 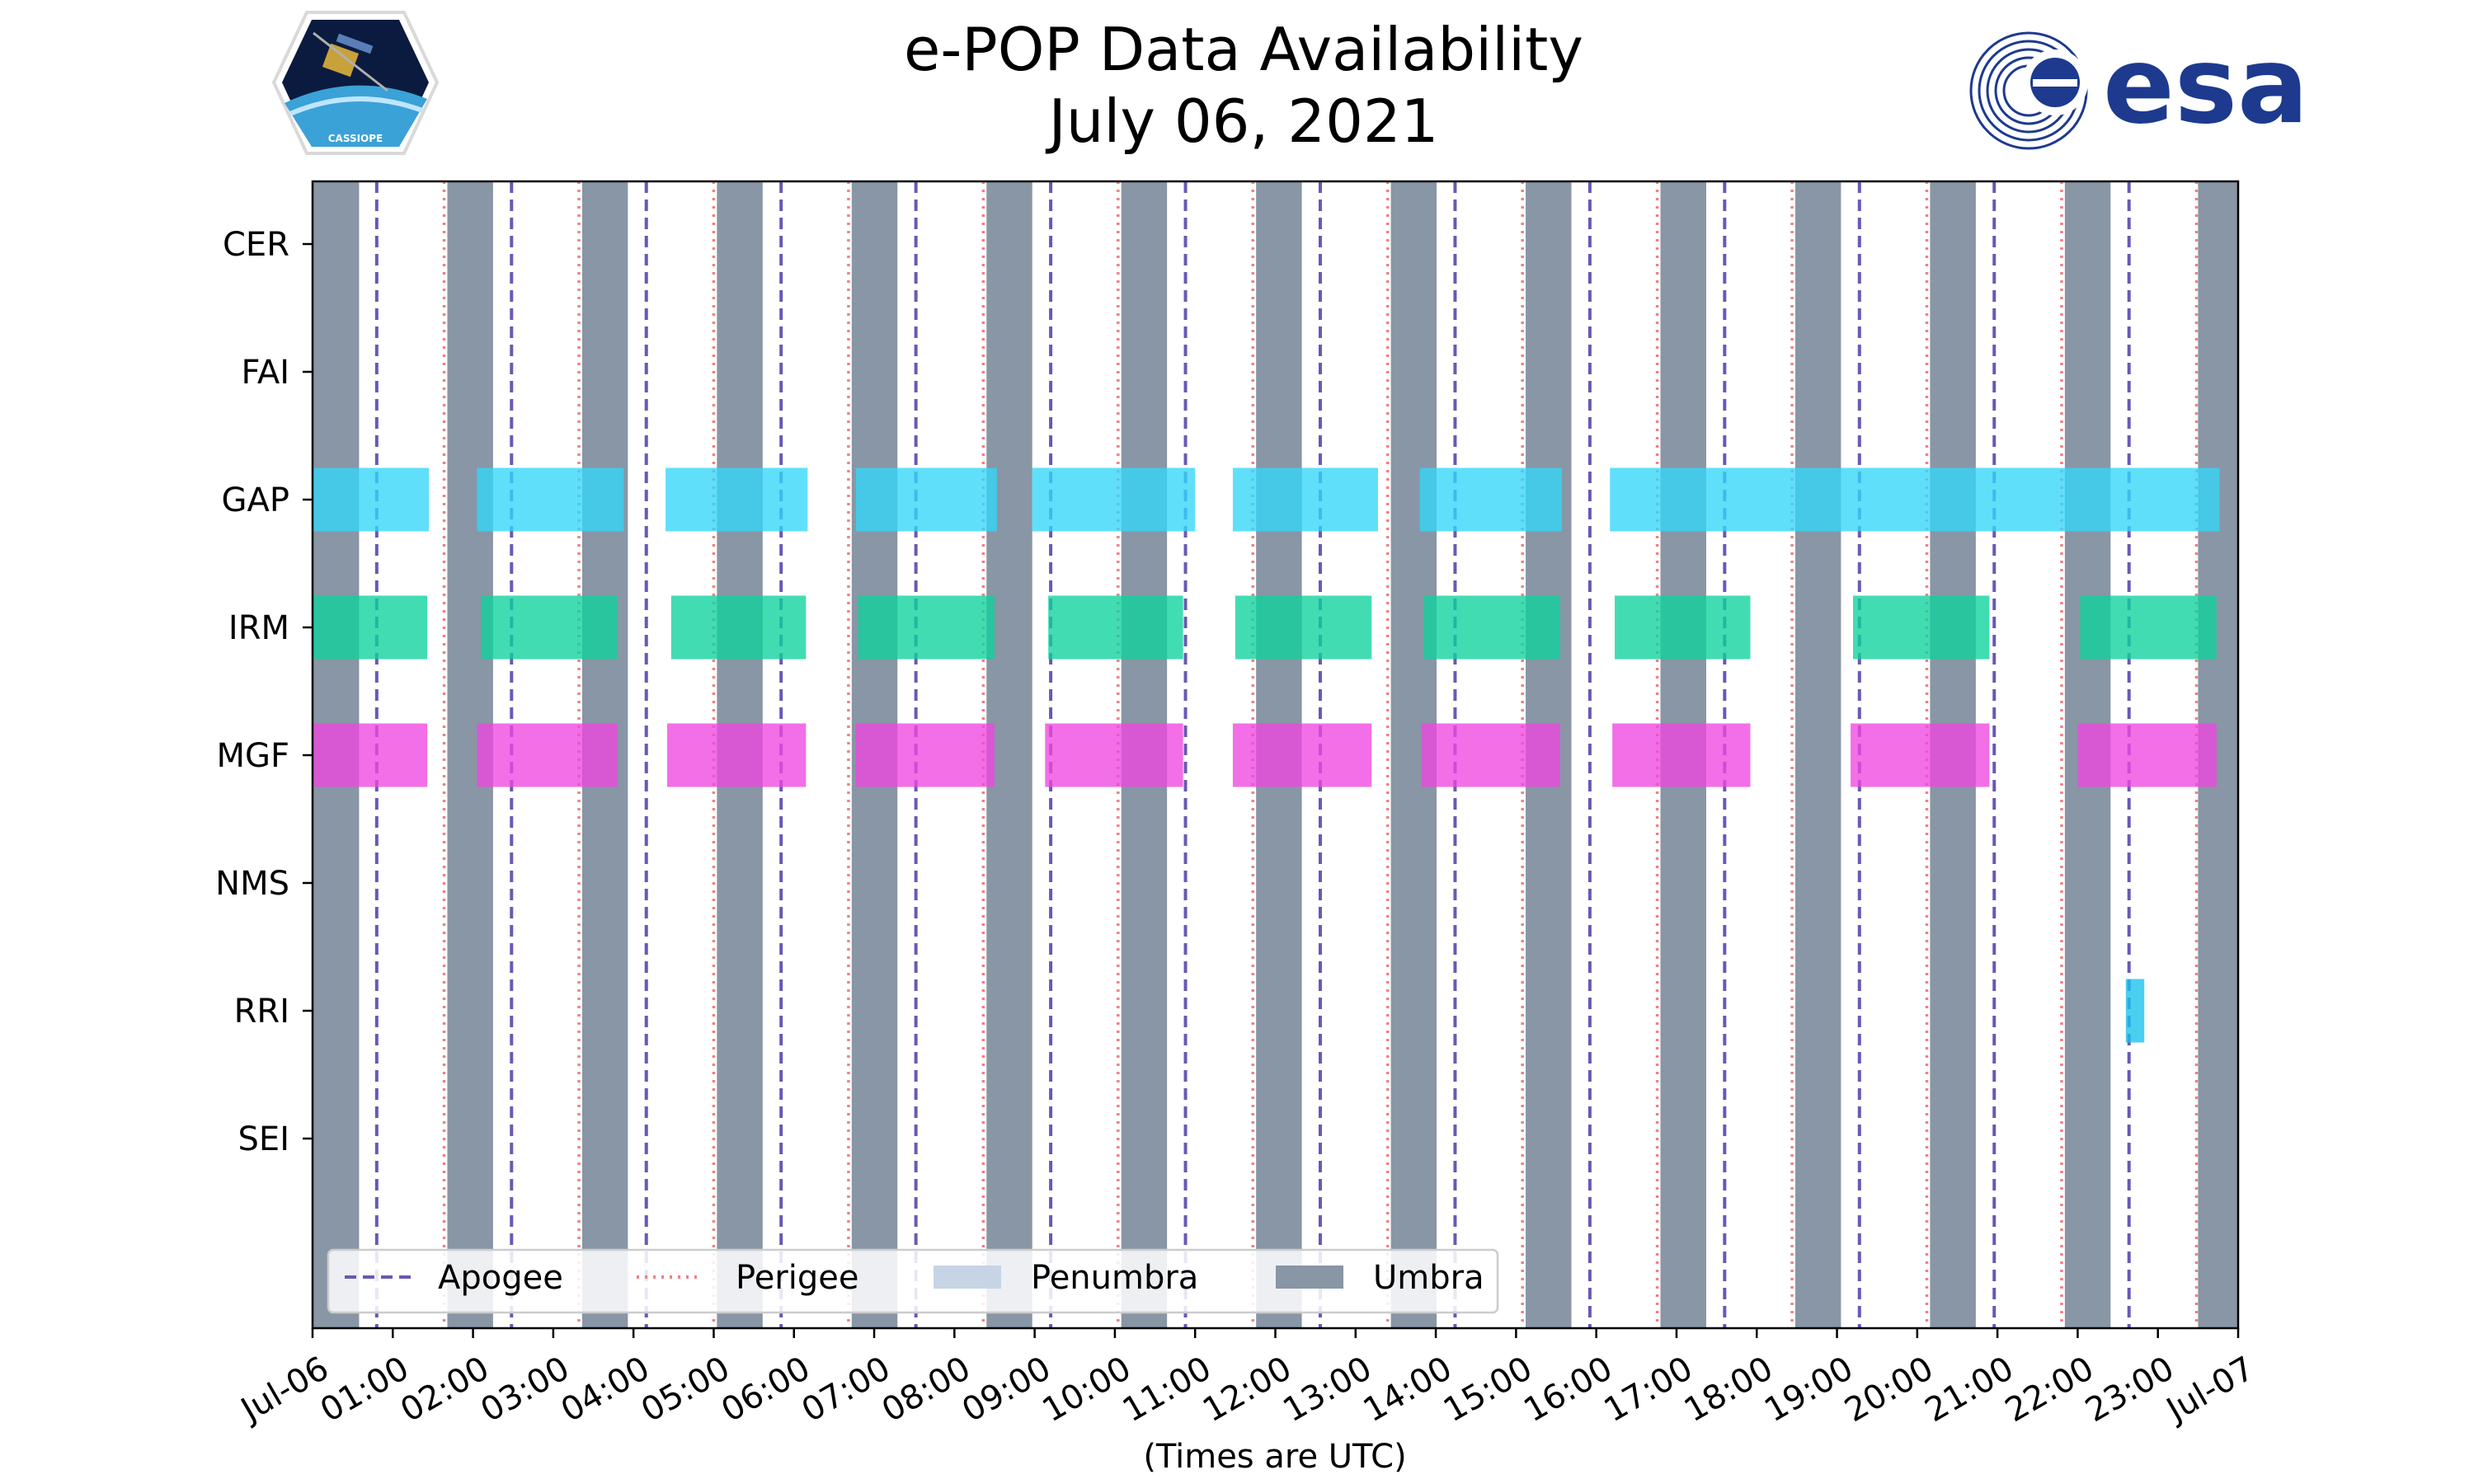 I want to click on x-tick-label-12: 12:00, so click(x=1247, y=1390).